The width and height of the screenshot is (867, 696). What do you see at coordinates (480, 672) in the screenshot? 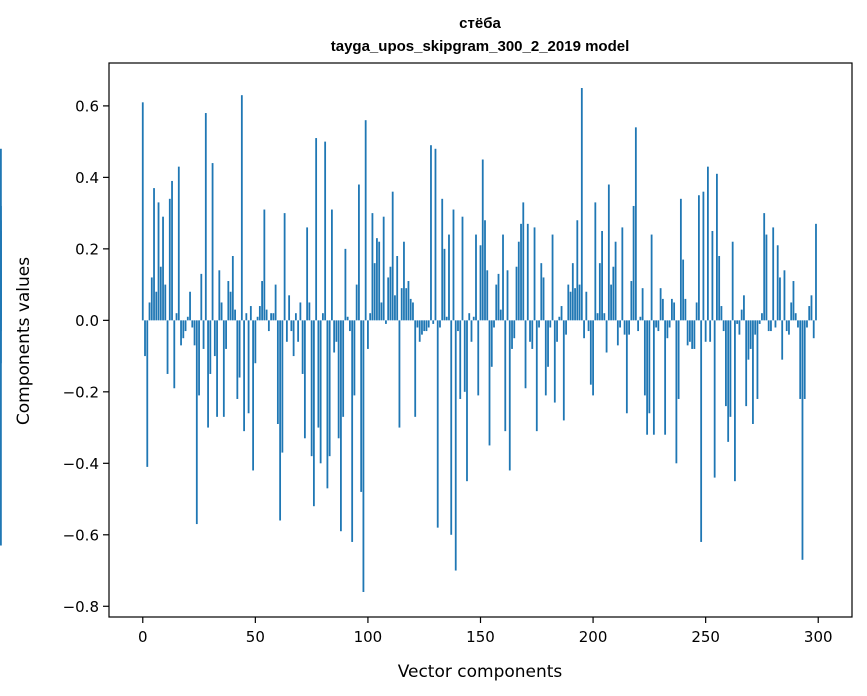
I see `x-axis-label: Vector components` at bounding box center [480, 672].